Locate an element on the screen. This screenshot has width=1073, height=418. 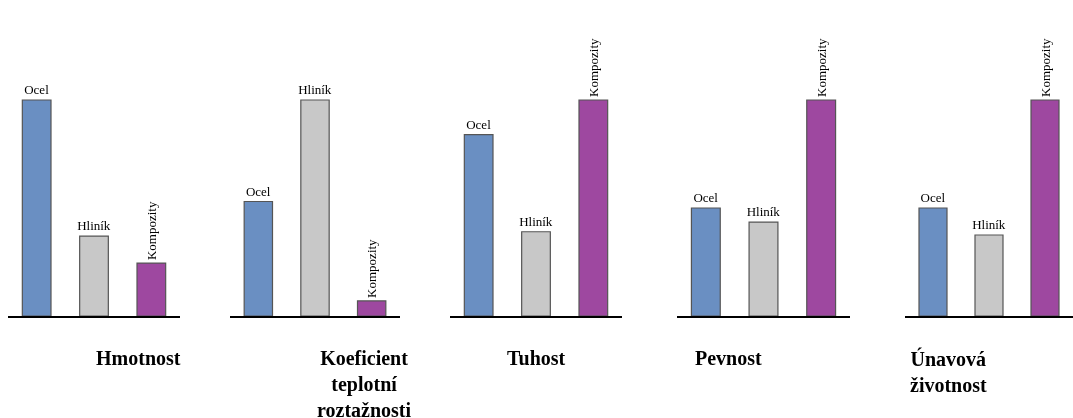
x-axis-title: Tuhost is located at coordinates (536, 358).